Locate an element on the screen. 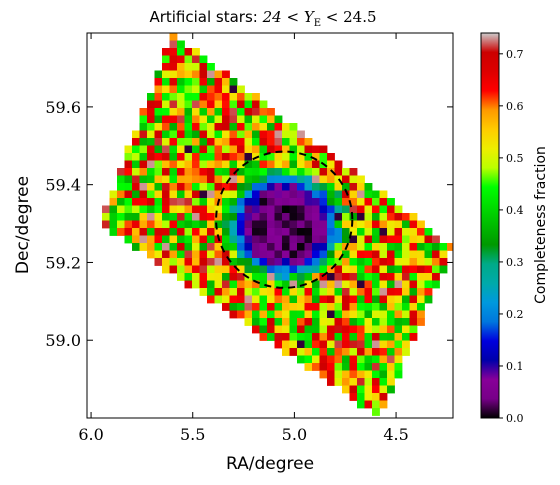 The width and height of the screenshot is (560, 485). colorbar-tick-label: 0.5 is located at coordinates (515, 158).